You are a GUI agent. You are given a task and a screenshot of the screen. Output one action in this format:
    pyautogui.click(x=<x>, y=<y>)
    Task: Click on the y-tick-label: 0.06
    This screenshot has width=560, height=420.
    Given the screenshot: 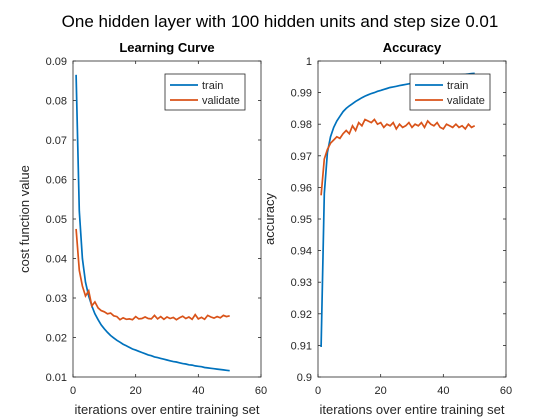 What is the action you would take?
    pyautogui.click(x=56, y=181)
    